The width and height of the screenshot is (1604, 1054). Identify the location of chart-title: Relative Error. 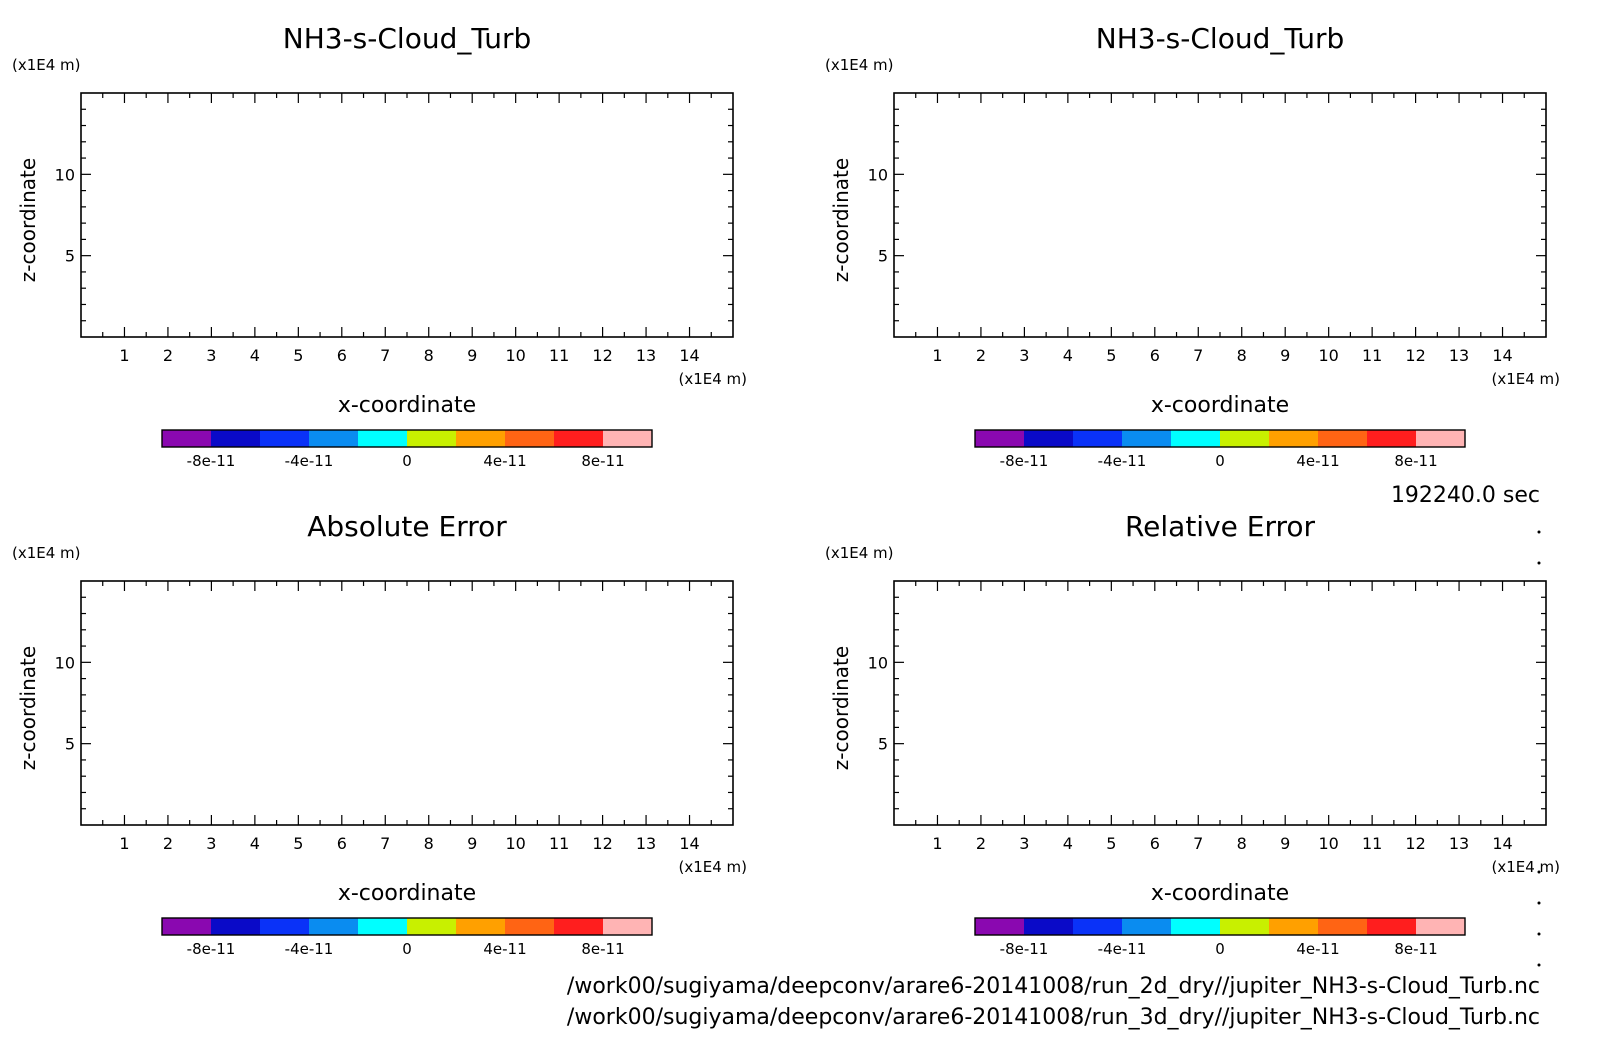
(1220, 526).